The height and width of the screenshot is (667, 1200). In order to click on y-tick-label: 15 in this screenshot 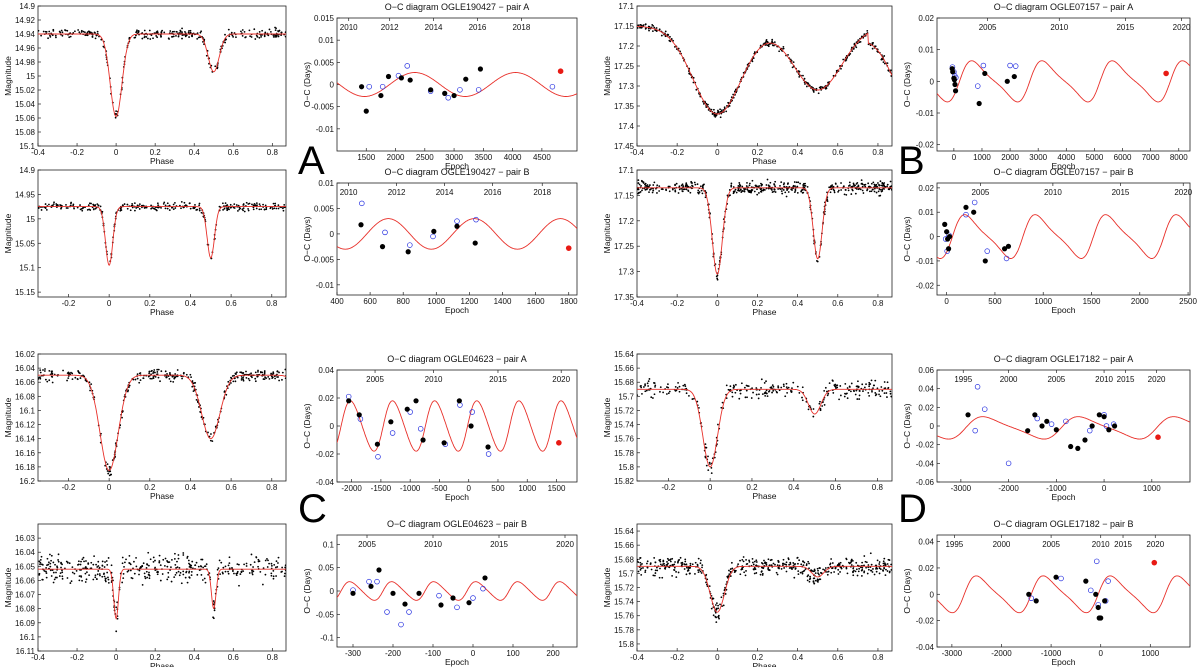, I will do `click(30, 76)`.